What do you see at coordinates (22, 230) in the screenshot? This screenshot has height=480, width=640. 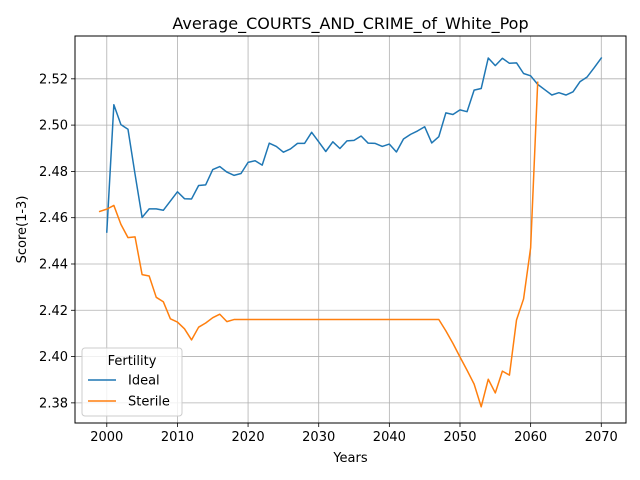 I see `y-axis-label: Score(1-3)` at bounding box center [22, 230].